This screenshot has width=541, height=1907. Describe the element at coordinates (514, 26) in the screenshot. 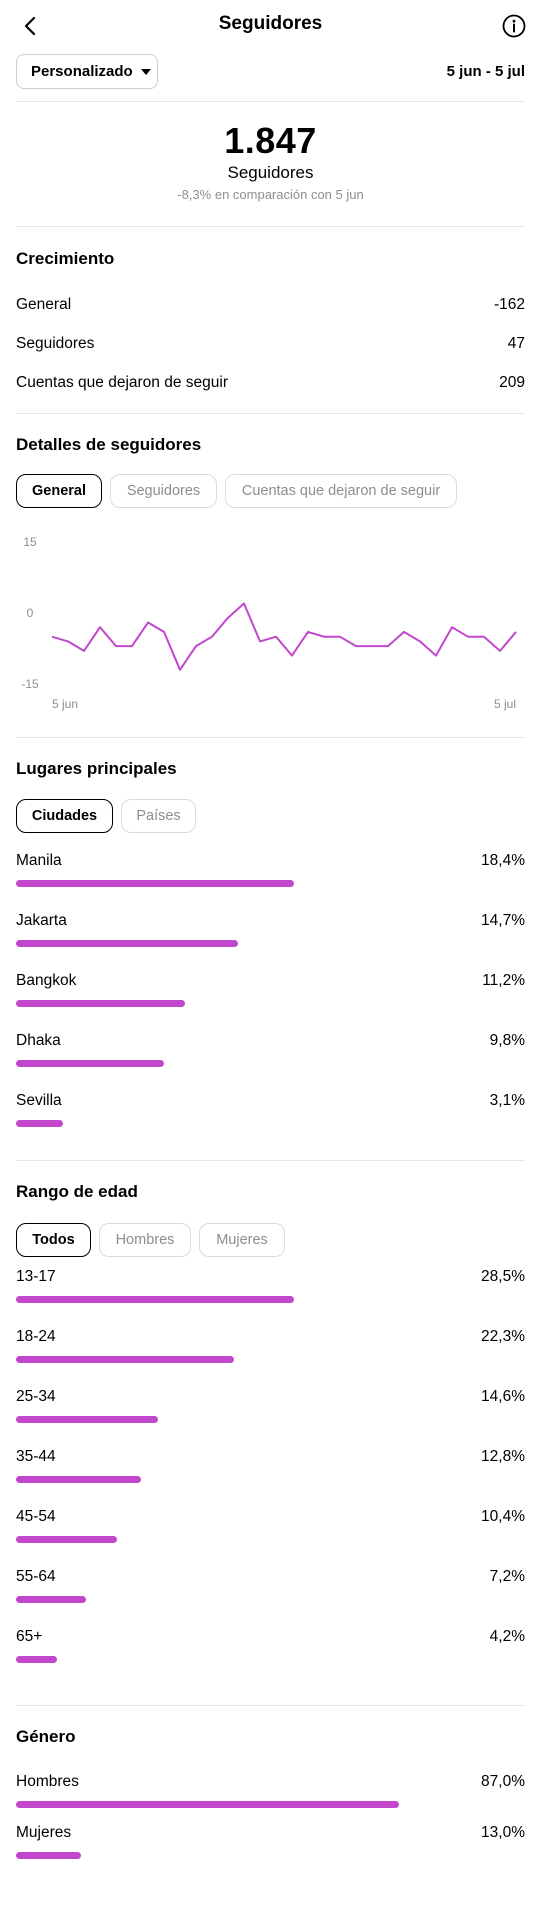

I see `info-icon` at that location.